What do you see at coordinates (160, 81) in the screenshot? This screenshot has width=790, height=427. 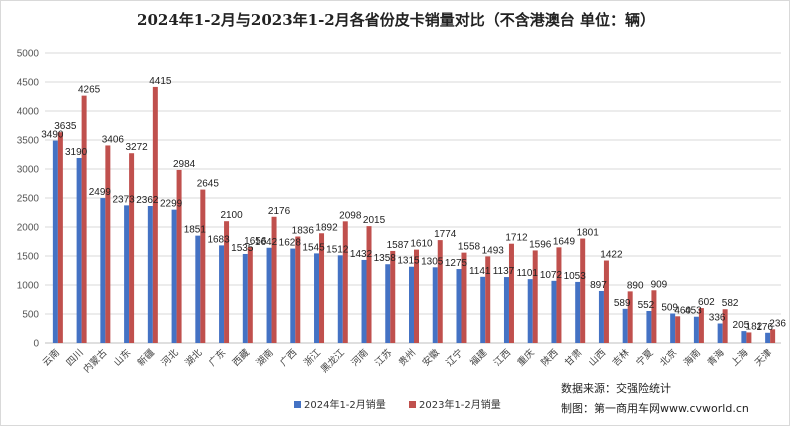 I see `data-label: 4415` at bounding box center [160, 81].